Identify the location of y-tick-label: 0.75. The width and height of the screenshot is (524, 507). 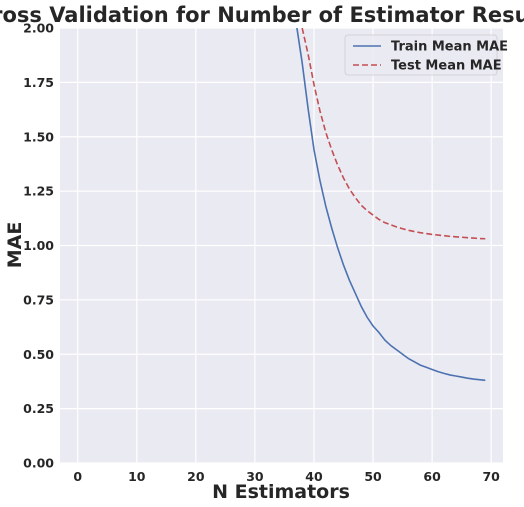
(38, 299).